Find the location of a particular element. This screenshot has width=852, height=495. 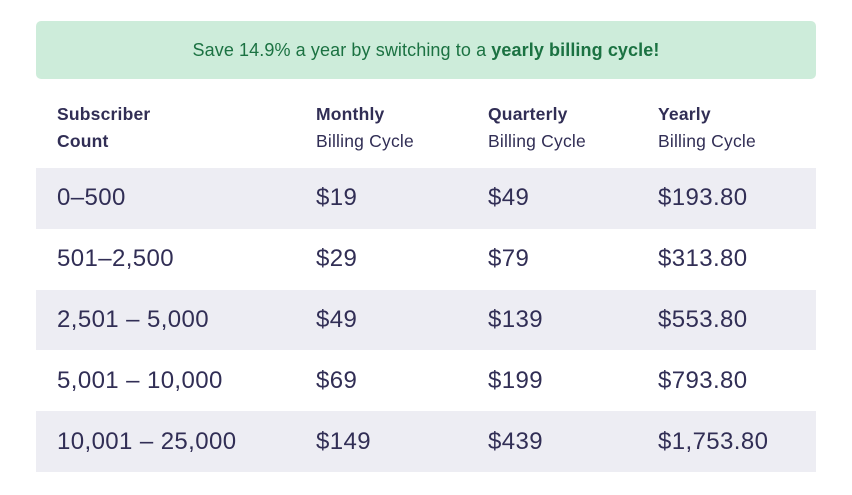

subscriber-count-cell: 5,001 – 10,000 is located at coordinates (140, 380).